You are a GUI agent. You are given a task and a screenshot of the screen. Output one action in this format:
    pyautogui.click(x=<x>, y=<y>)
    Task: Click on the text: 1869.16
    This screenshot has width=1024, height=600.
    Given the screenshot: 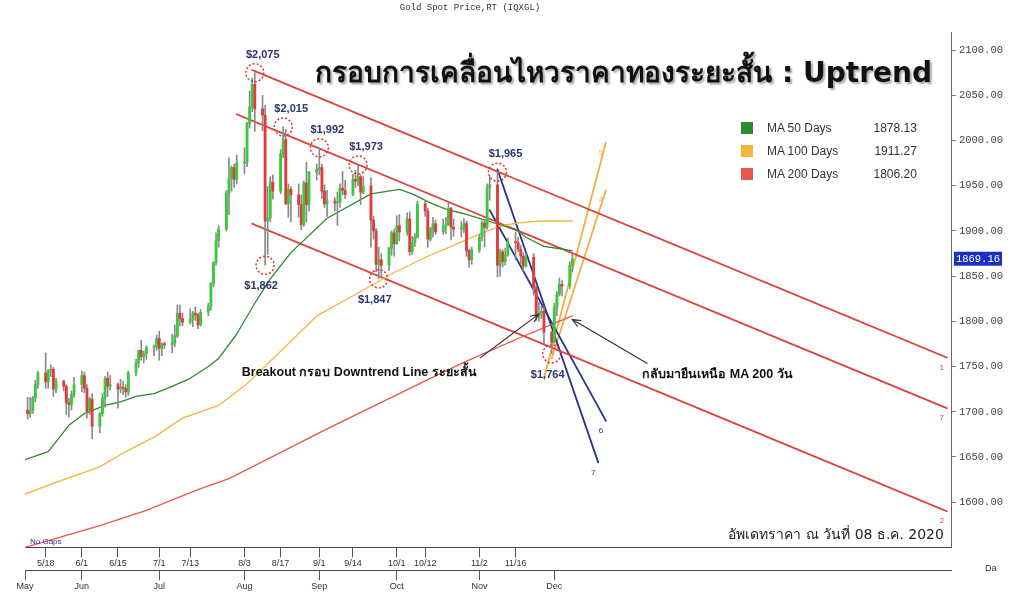 What is the action you would take?
    pyautogui.click(x=977, y=258)
    